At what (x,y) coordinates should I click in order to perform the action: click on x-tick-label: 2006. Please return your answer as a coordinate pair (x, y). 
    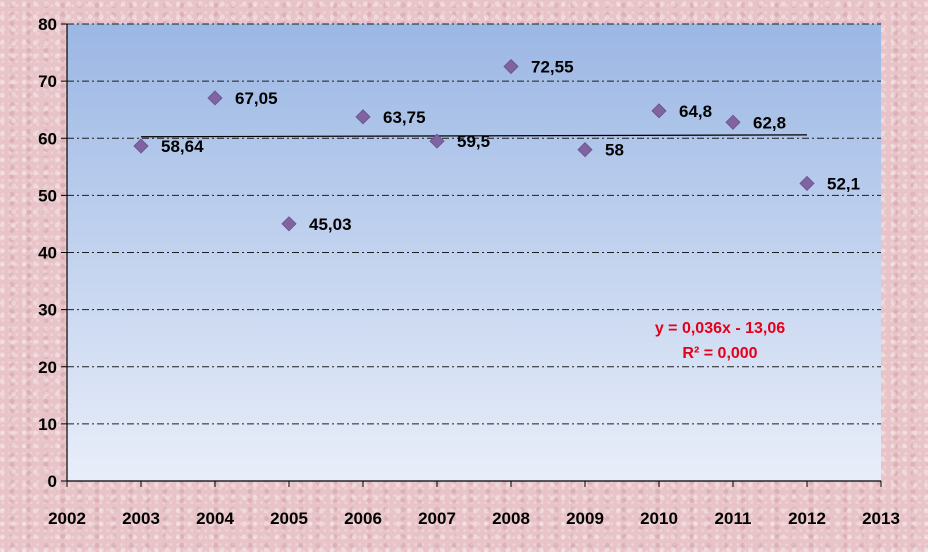
    Looking at the image, I should click on (363, 518).